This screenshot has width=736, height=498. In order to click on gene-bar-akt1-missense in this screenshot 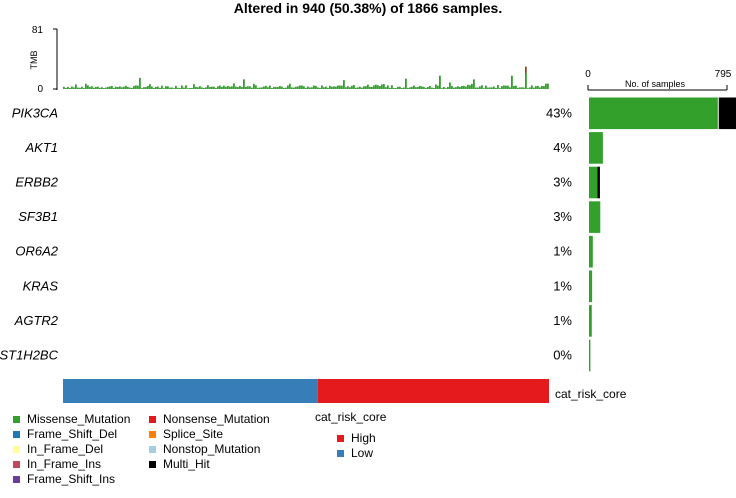, I will do `click(596, 148)`.